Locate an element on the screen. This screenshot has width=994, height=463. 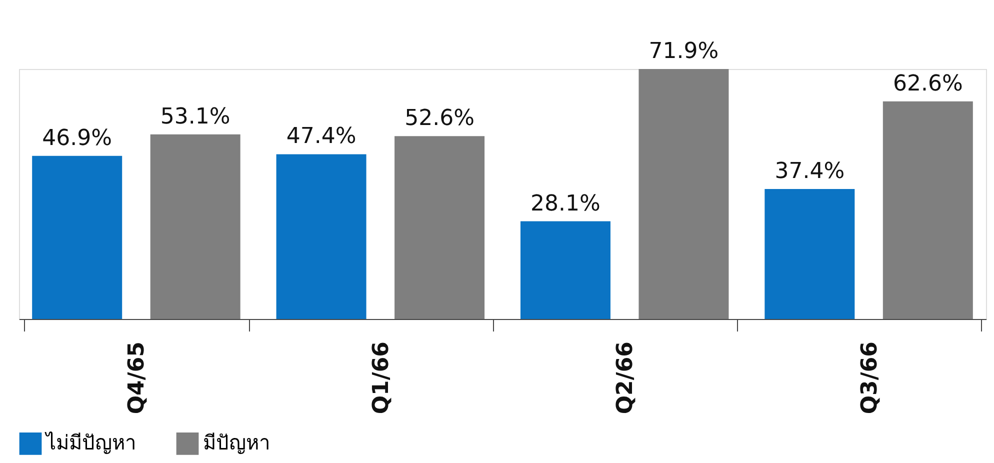
data-label: 47.4% is located at coordinates (321, 137).